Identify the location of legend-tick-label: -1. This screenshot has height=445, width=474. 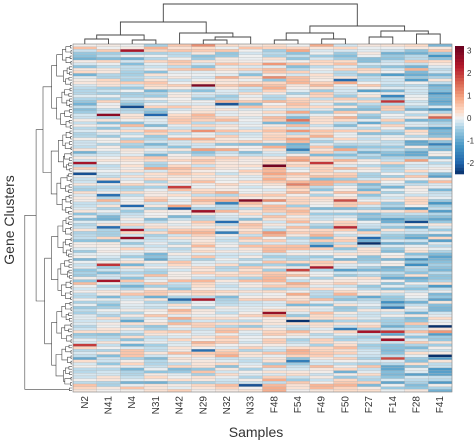
(470, 140).